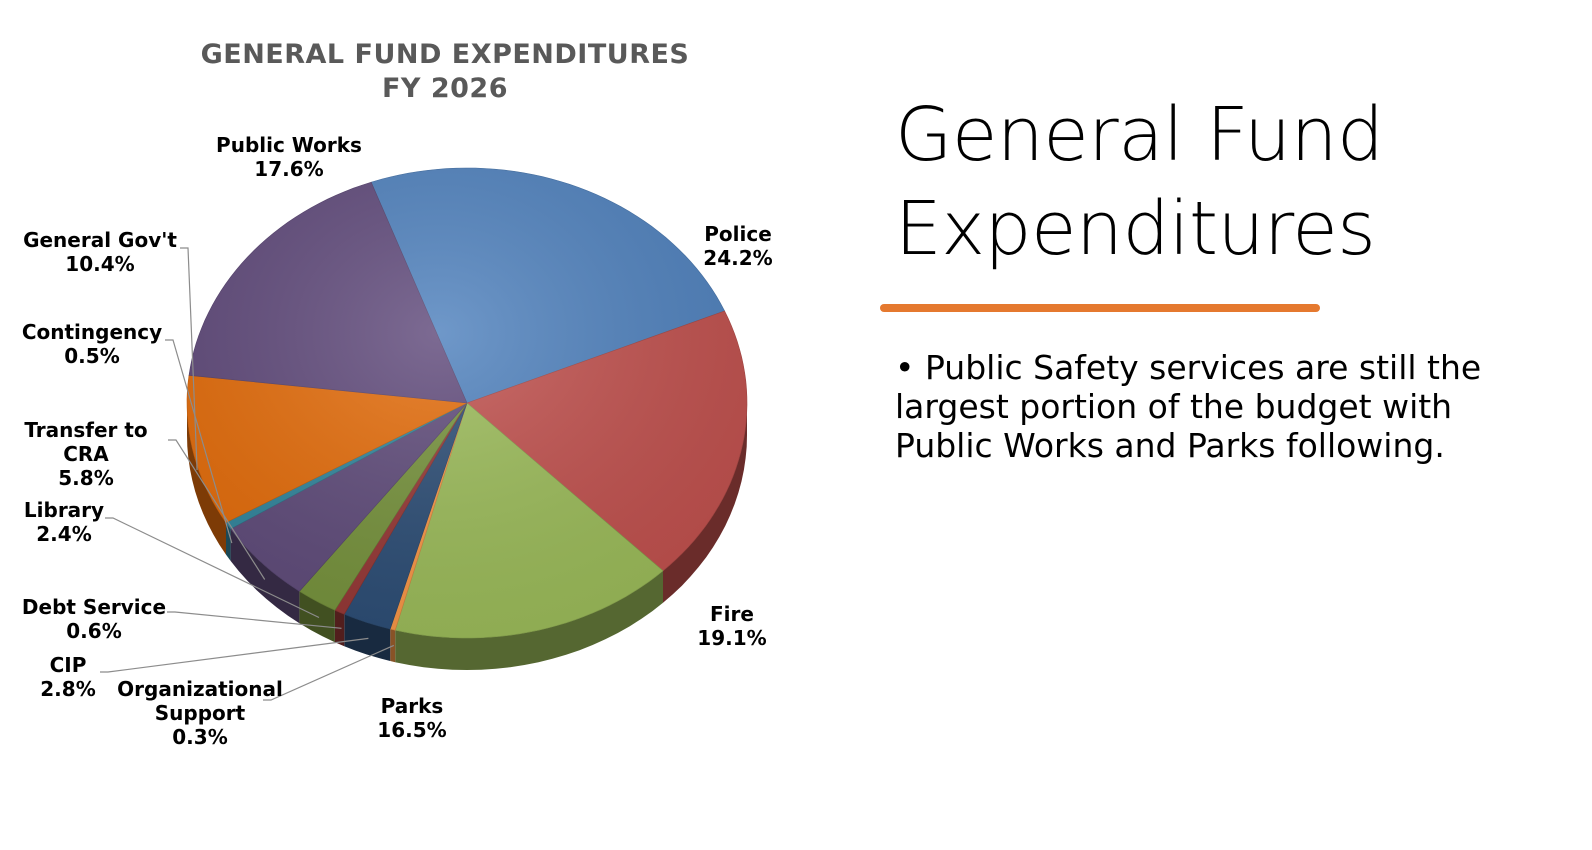 The width and height of the screenshot is (1592, 850). I want to click on data-label-cip: CIP 2.8%, so click(67, 677).